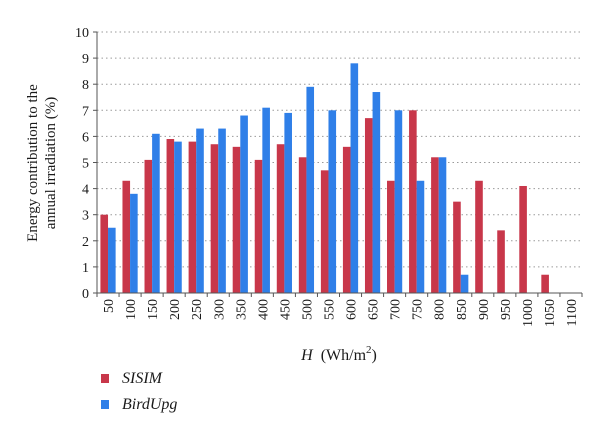  What do you see at coordinates (344, 355) in the screenshot?
I see `x-axis-label-unit: (Wh/m` at bounding box center [344, 355].